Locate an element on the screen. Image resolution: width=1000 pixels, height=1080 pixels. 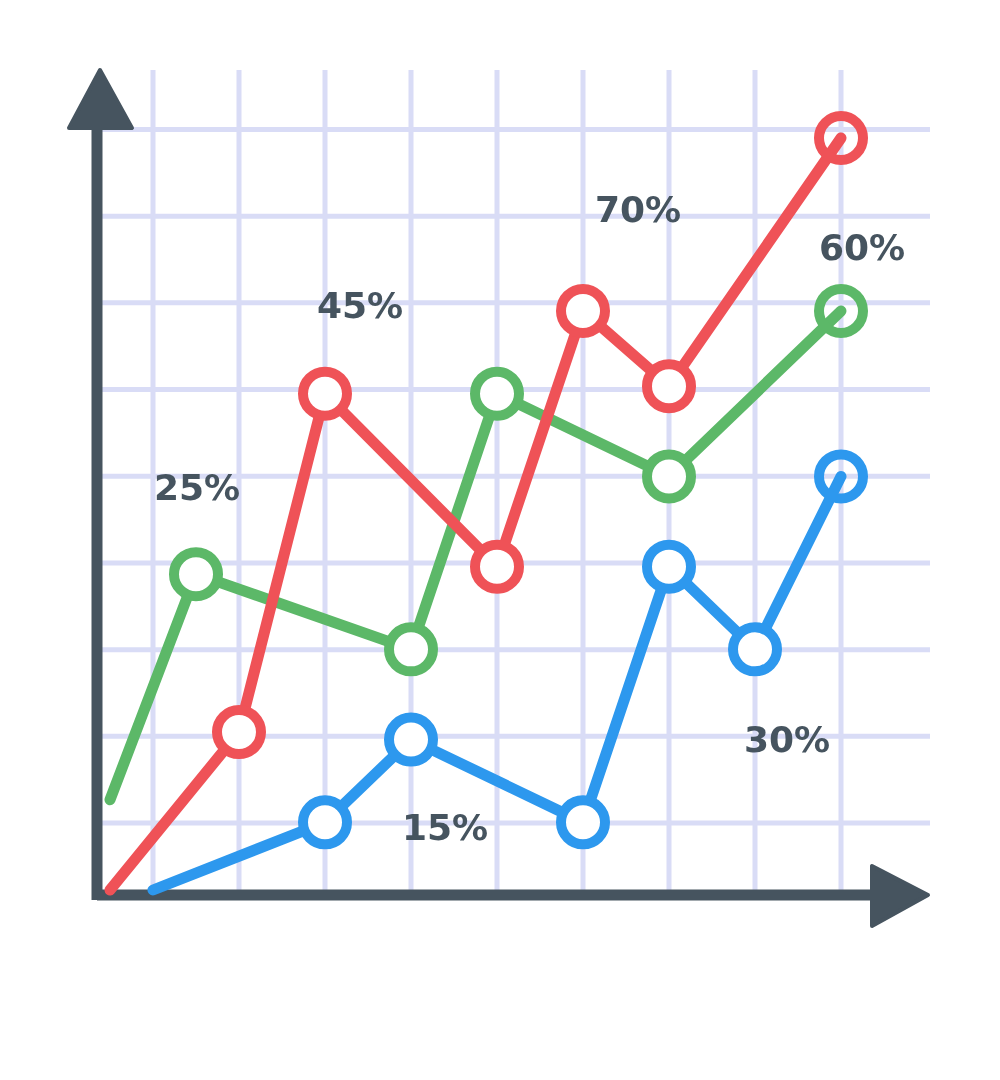
annotation: 45% is located at coordinates (360, 305).